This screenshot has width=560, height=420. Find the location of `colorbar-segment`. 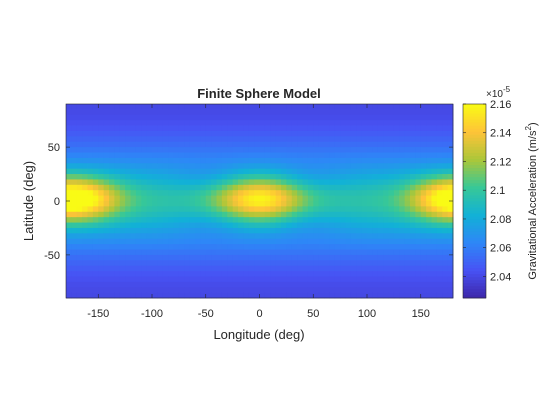

colorbar-segment is located at coordinates (474, 260).